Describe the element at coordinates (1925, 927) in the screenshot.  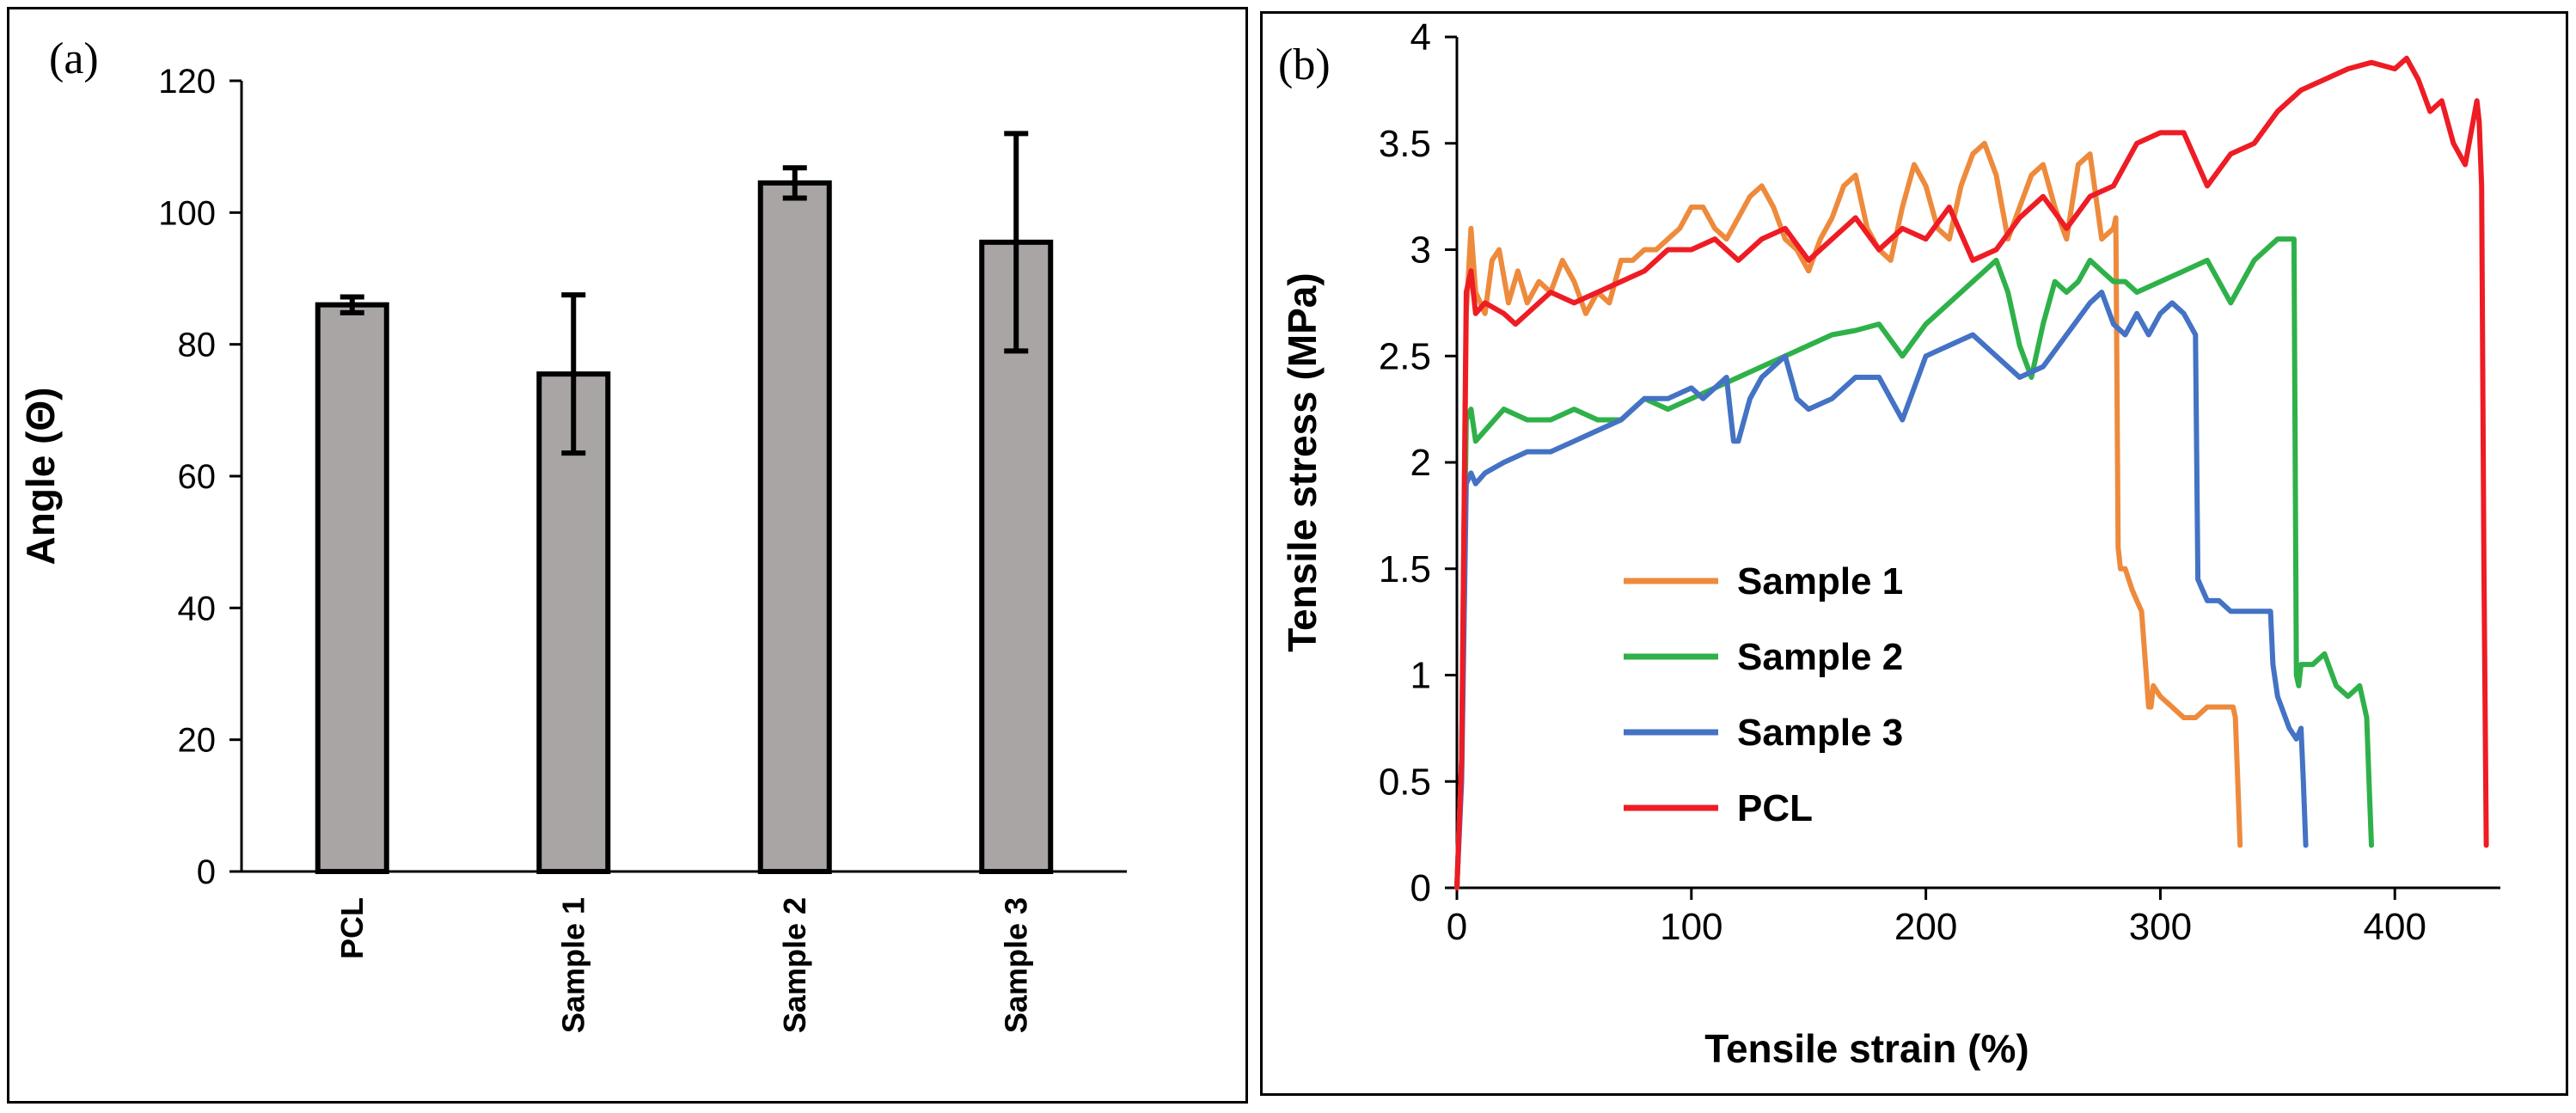
I see `x-tick-label: 200` at that location.